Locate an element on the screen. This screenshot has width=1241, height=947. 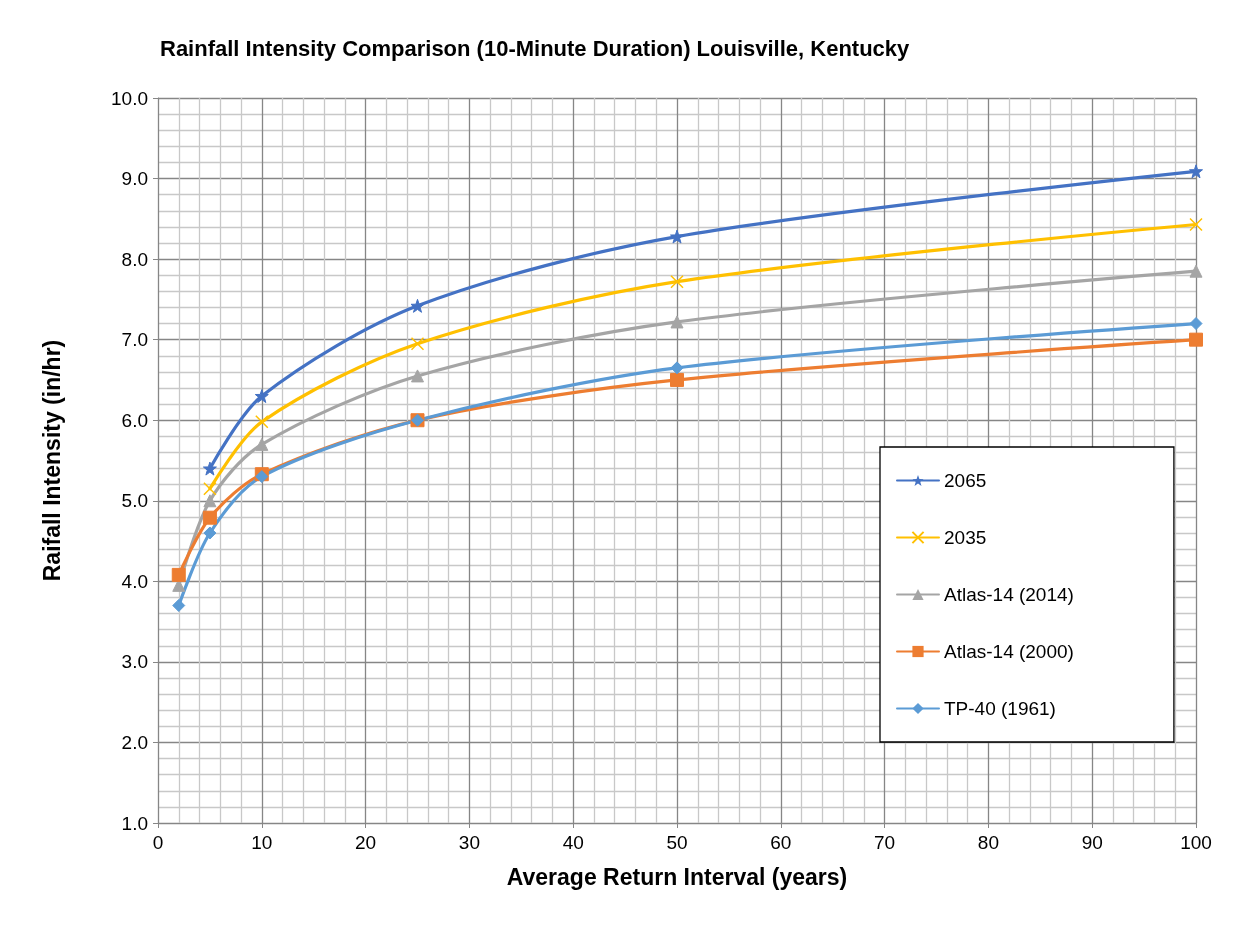
x-tick-label: 10 is located at coordinates (262, 842).